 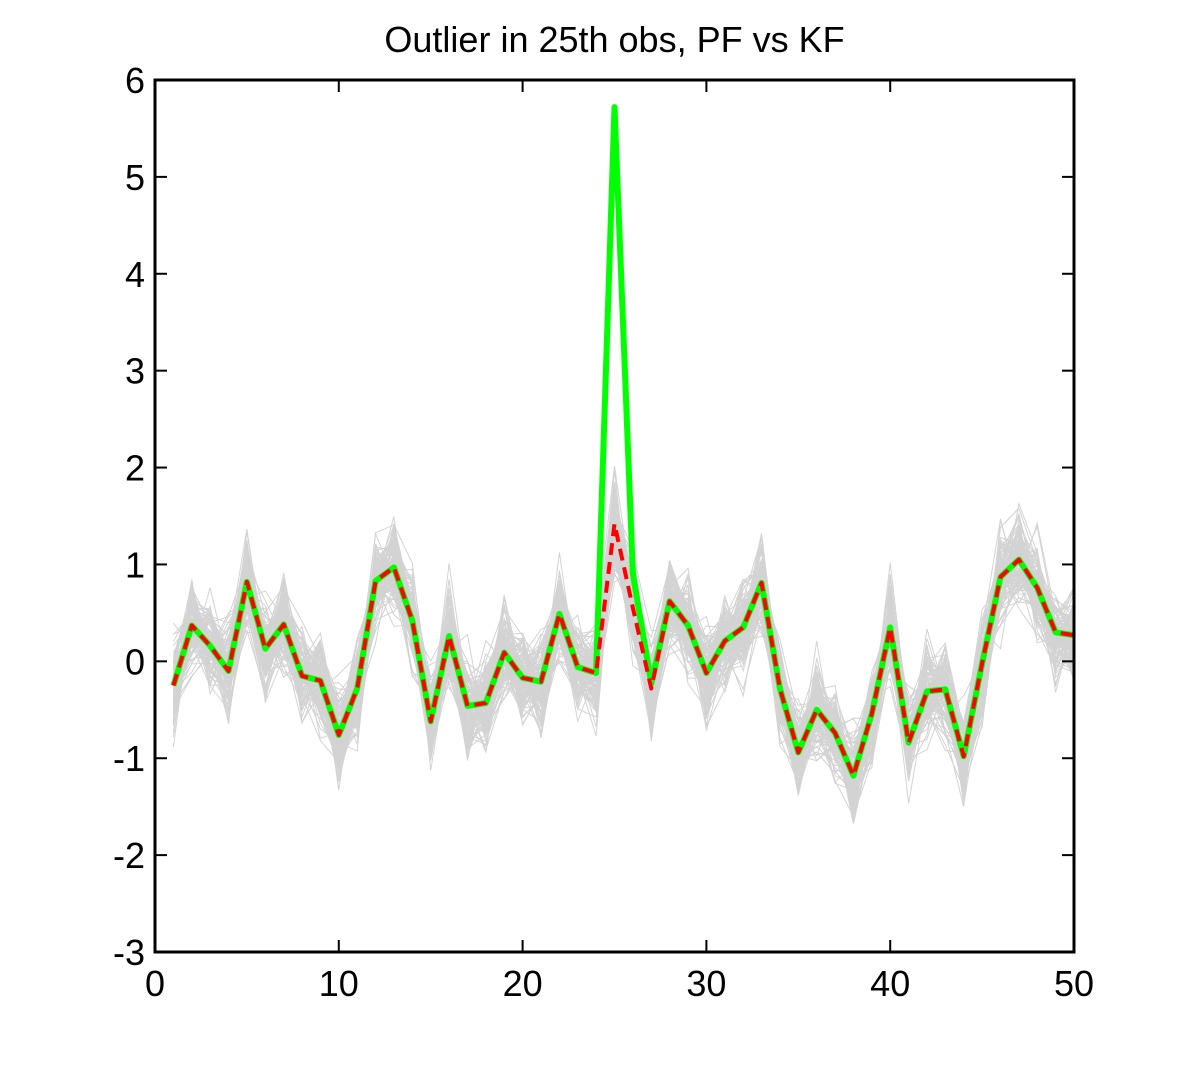 I want to click on chart-title: Outlier in 25th obs, PF vs KF, so click(x=614, y=39).